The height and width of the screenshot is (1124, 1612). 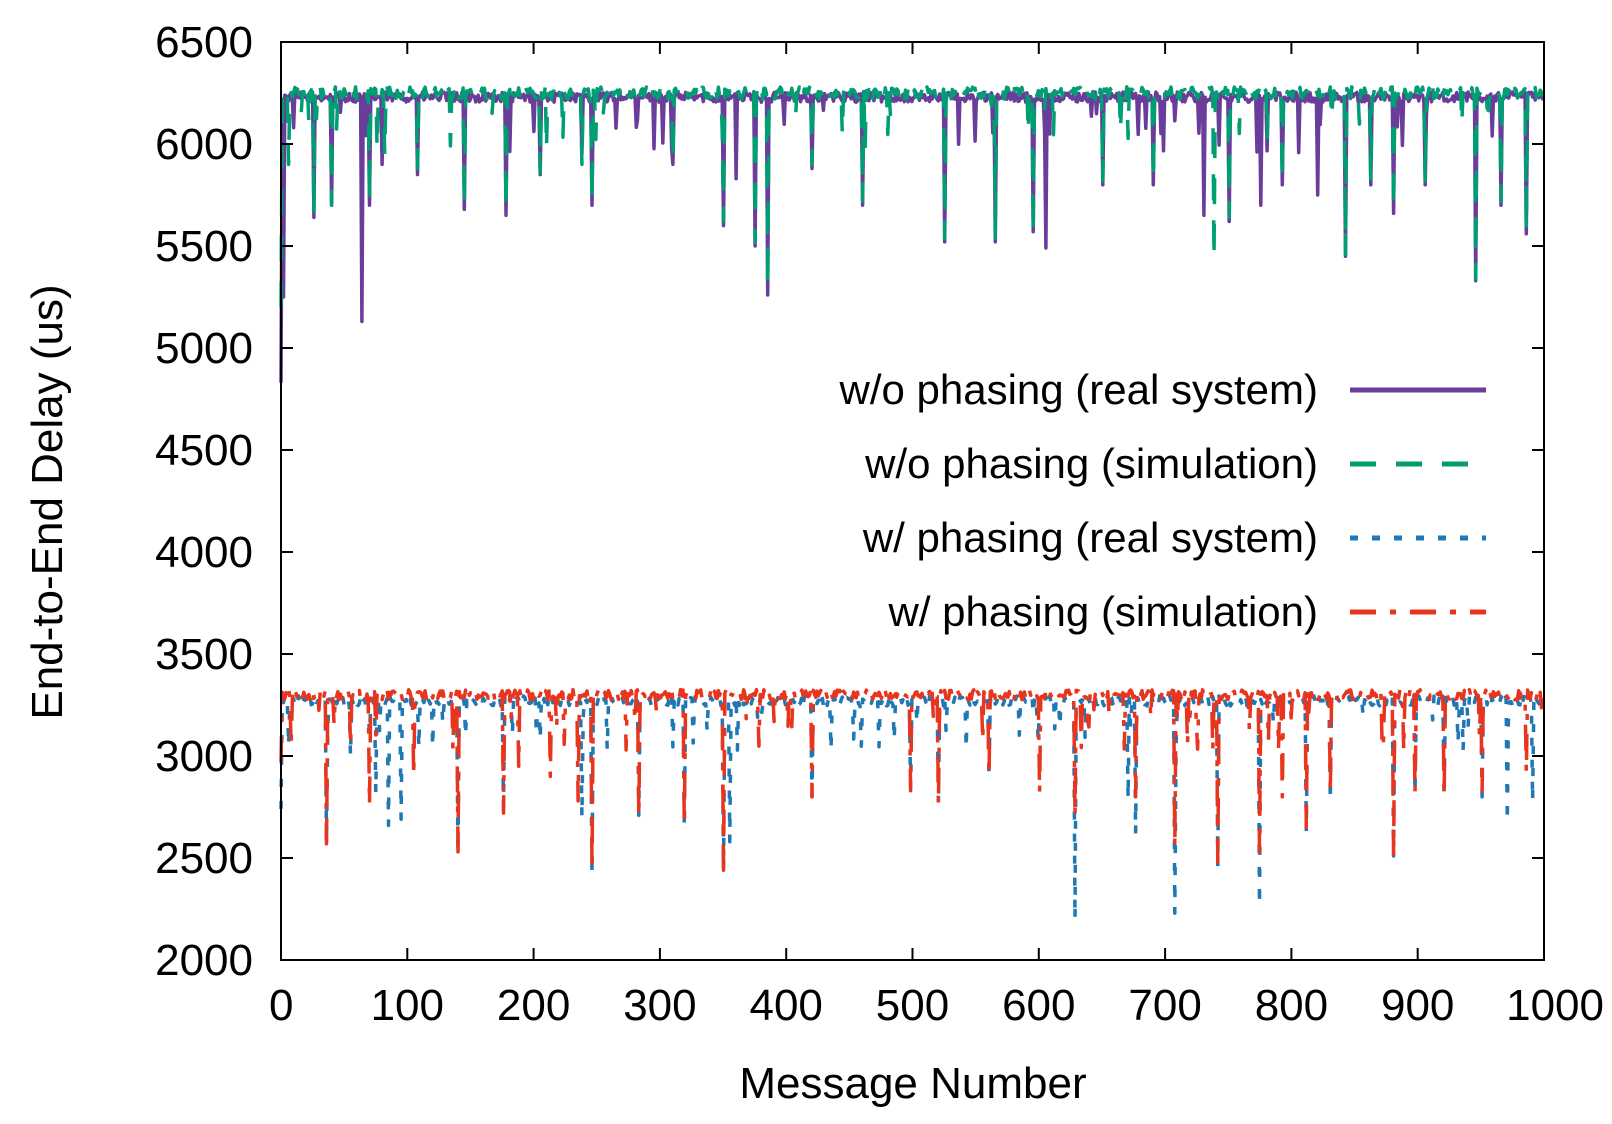 I want to click on y-axis-title: End-to-End Delay (us), so click(x=47, y=501).